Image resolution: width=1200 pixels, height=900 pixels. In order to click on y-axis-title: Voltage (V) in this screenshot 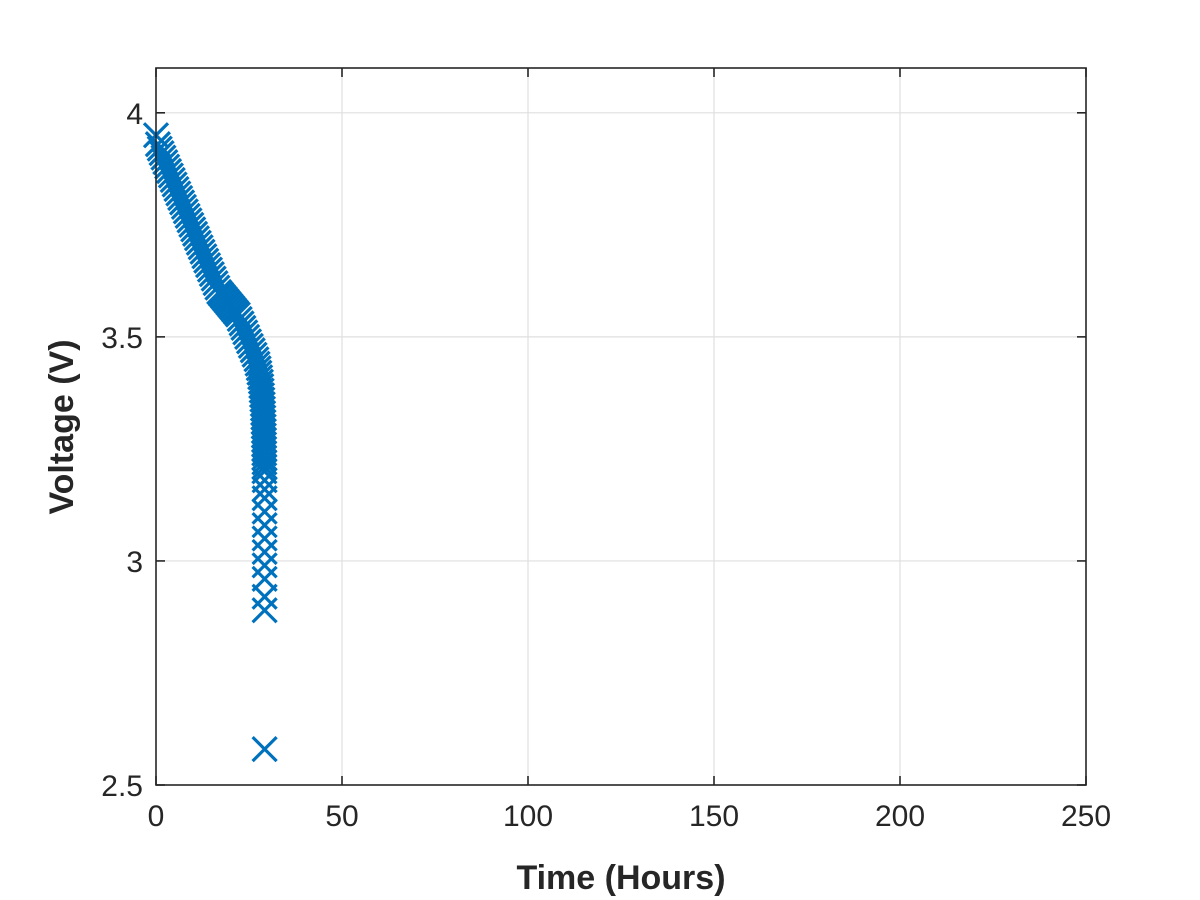, I will do `click(62, 426)`.